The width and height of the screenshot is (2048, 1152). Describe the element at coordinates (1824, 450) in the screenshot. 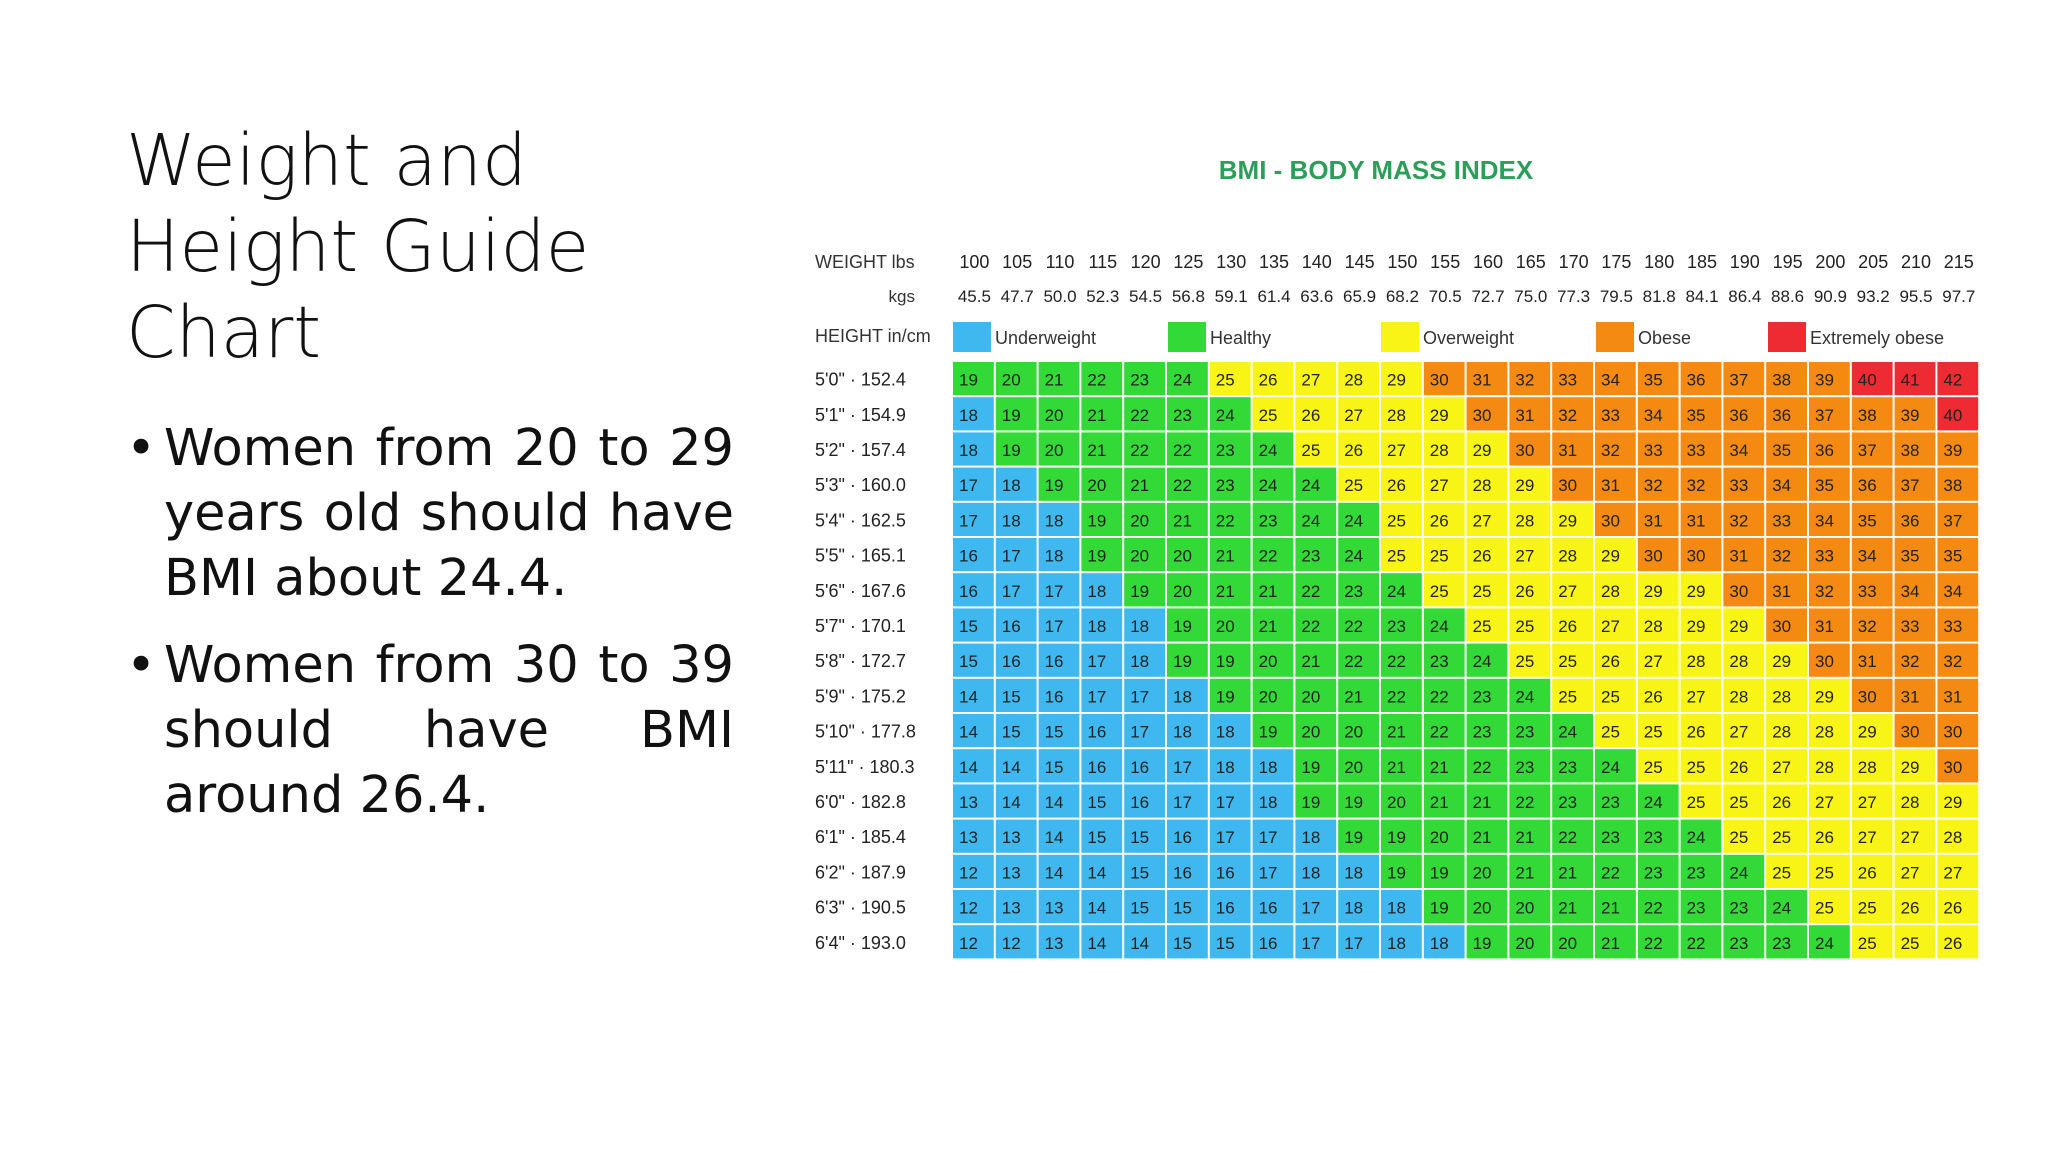

I see `bmi-cell-label: 36` at that location.